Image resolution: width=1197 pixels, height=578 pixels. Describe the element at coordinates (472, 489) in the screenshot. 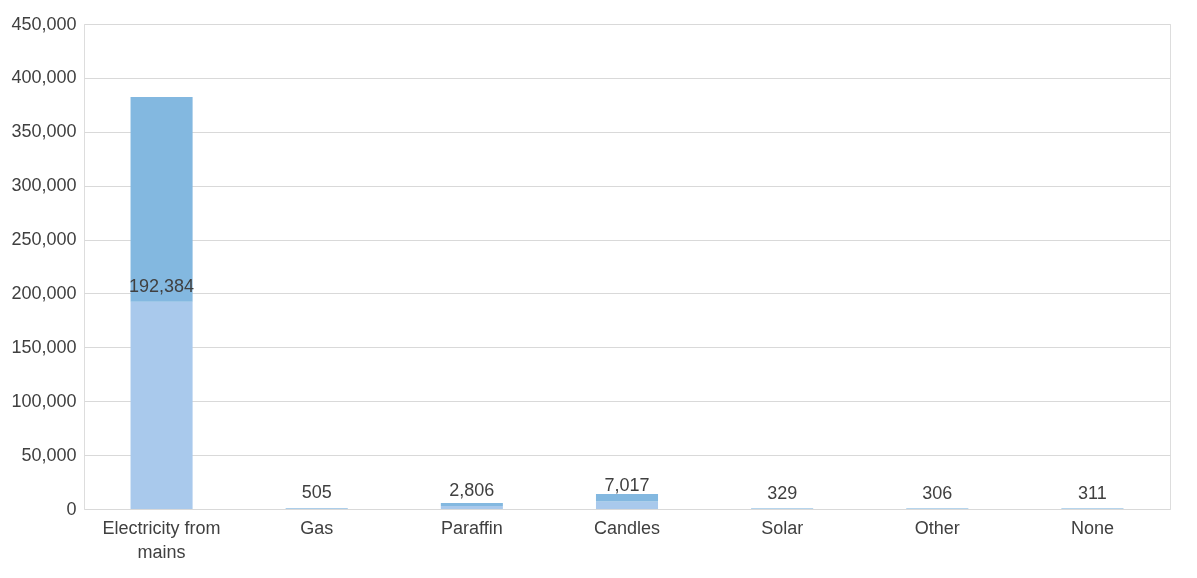

I see `data-label: 2,806` at that location.